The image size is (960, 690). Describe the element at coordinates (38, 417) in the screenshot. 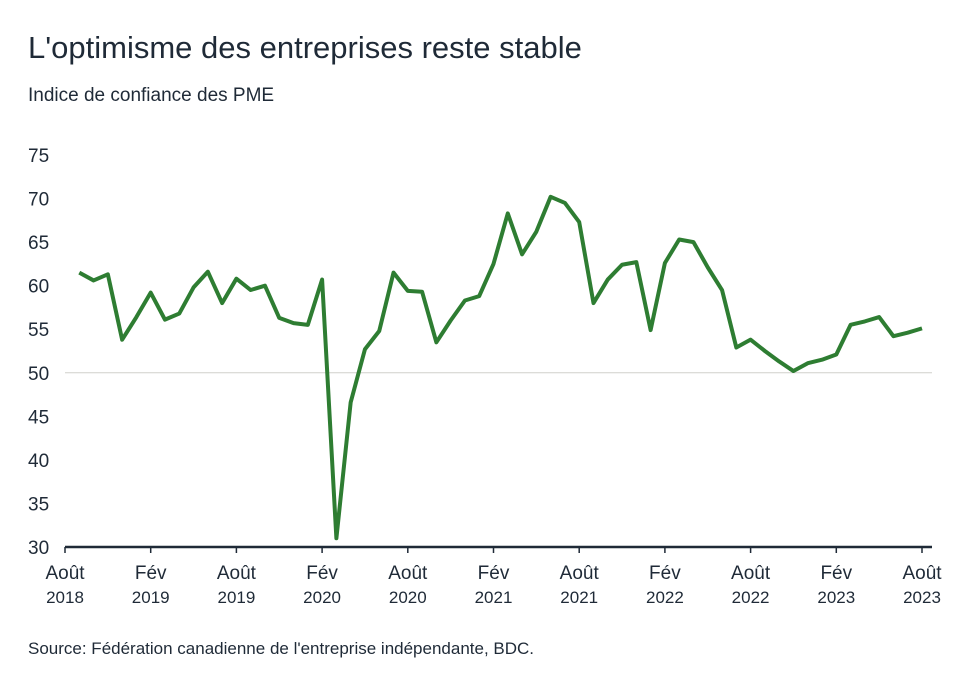

I see `y-tick-label: 45` at that location.